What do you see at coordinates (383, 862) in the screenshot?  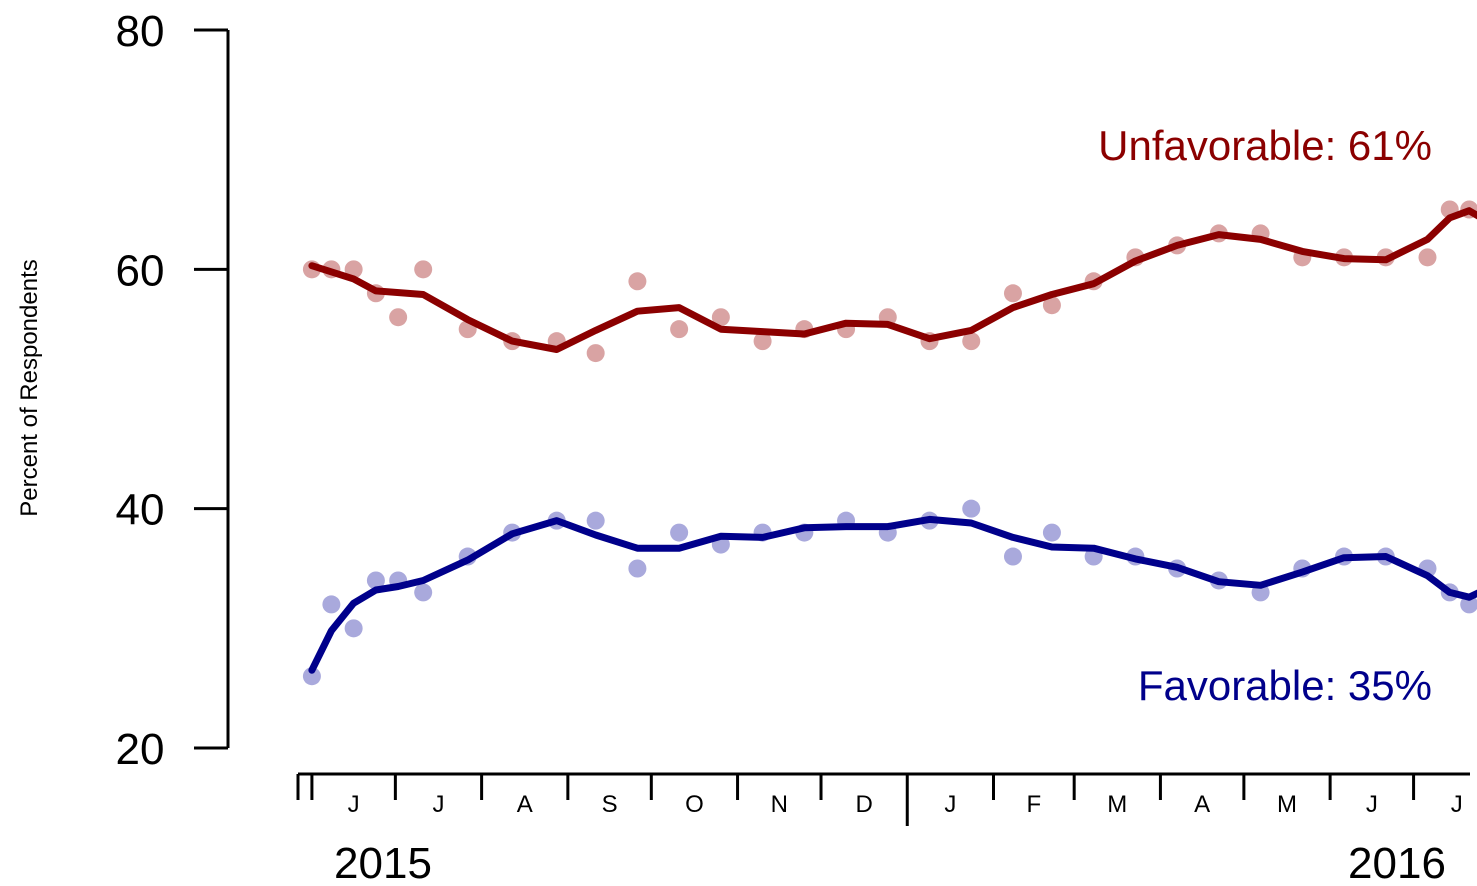 I see `year-label: 2015` at bounding box center [383, 862].